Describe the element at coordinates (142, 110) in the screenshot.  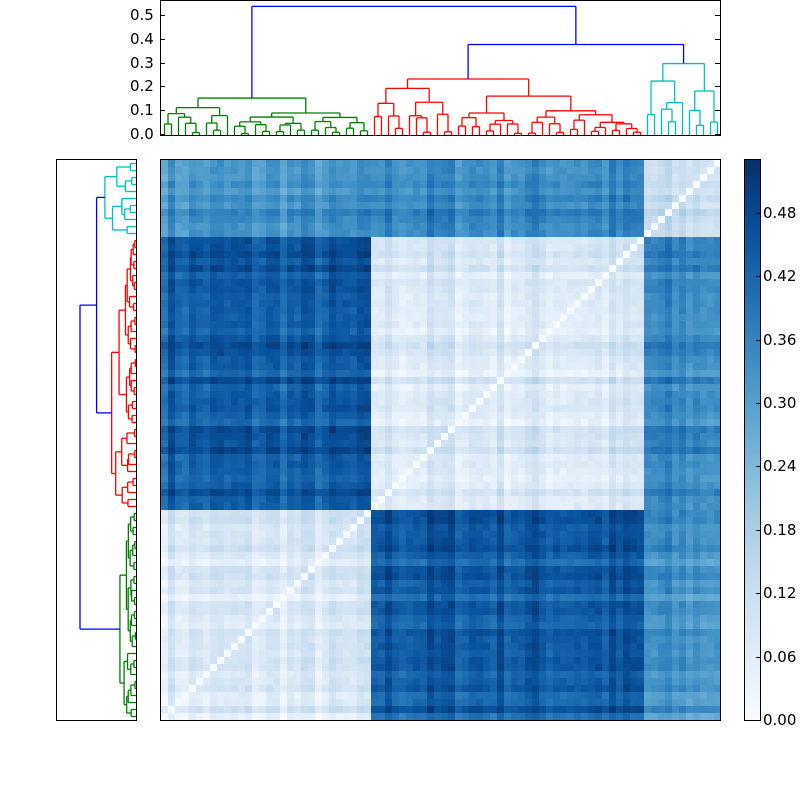
I see `y-tick-label: 0.1` at that location.